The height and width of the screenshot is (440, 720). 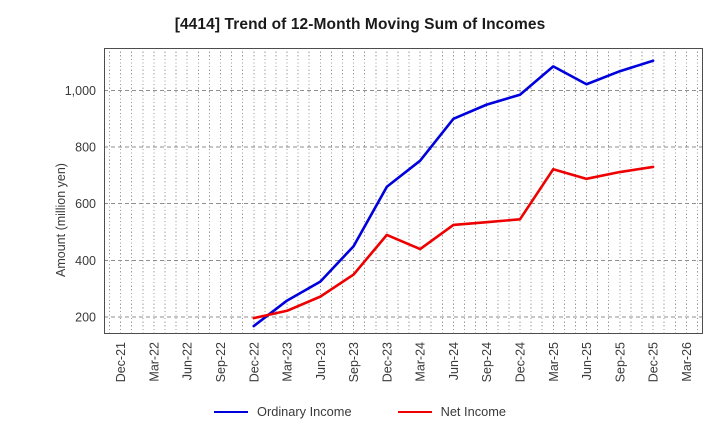 What do you see at coordinates (85, 148) in the screenshot?
I see `svg-text: 800` at bounding box center [85, 148].